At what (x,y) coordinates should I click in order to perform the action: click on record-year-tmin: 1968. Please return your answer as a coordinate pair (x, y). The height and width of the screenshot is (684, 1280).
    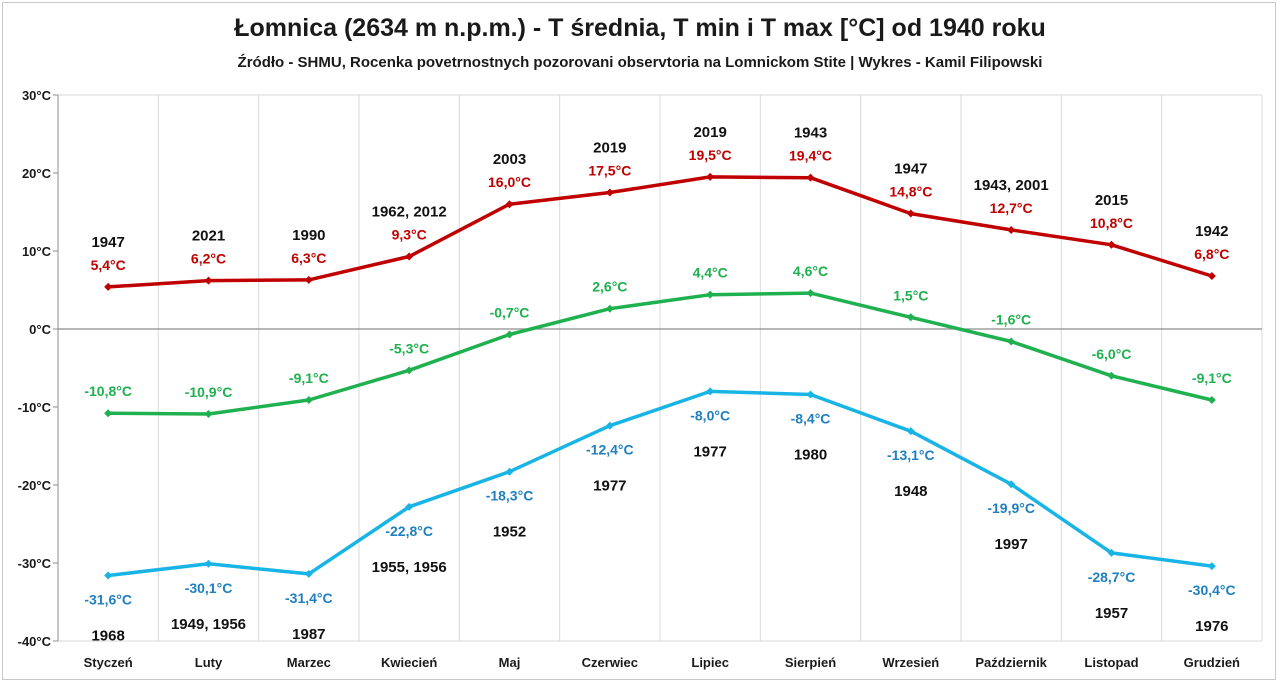
    Looking at the image, I should click on (107, 635).